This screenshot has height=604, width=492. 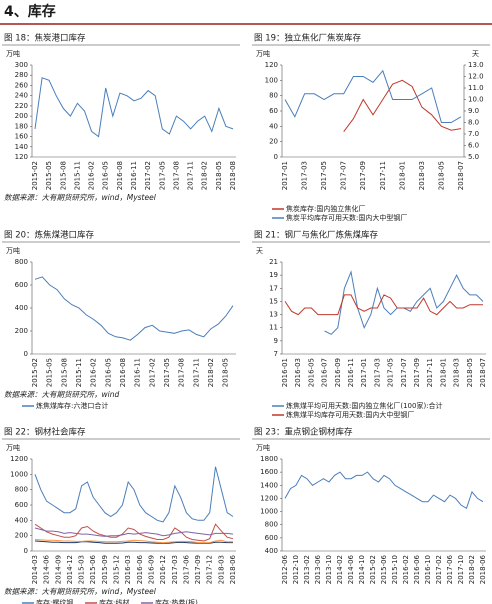 I want to click on legend-label: 焦炭库存:国内独立焦化厂, so click(x=325, y=208).